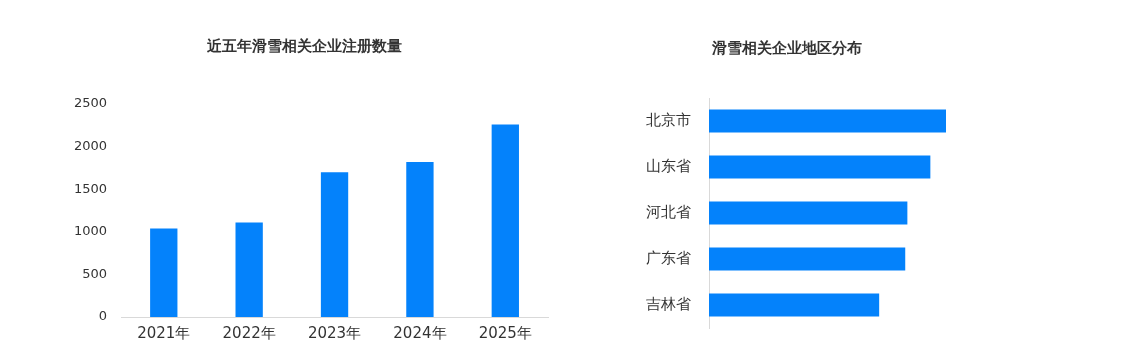 The image size is (1136, 355). I want to click on chart-title: 滑雪相关企业地区分布, so click(786, 47).